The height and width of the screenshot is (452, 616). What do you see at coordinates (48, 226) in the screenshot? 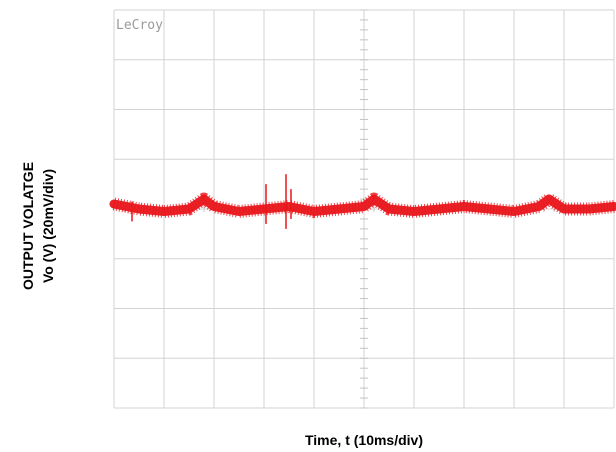
I see `y-axis-label-line2: Vo (V) (20mV/div)` at bounding box center [48, 226].